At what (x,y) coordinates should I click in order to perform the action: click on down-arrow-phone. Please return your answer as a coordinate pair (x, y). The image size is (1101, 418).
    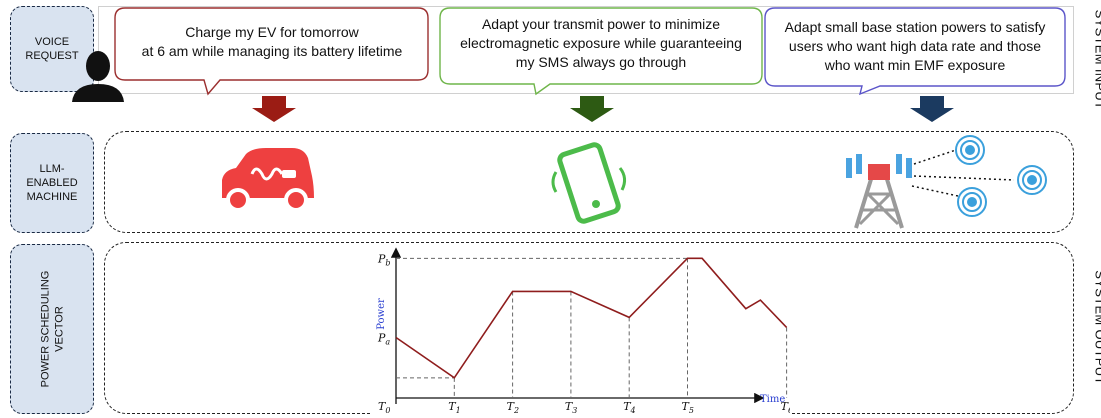
    Looking at the image, I should click on (592, 109).